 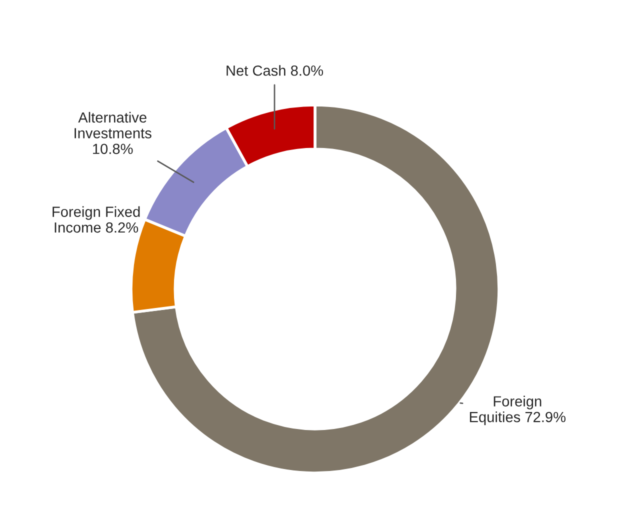 I want to click on data-label: 10.8%, so click(x=113, y=149).